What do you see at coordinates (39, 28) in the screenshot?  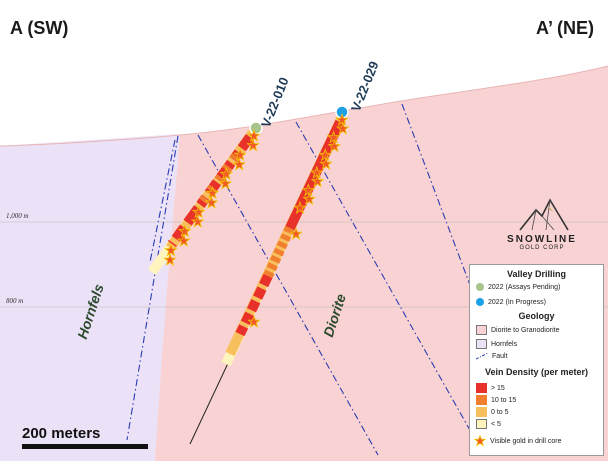 I see `section-start-label: A (SW)` at bounding box center [39, 28].